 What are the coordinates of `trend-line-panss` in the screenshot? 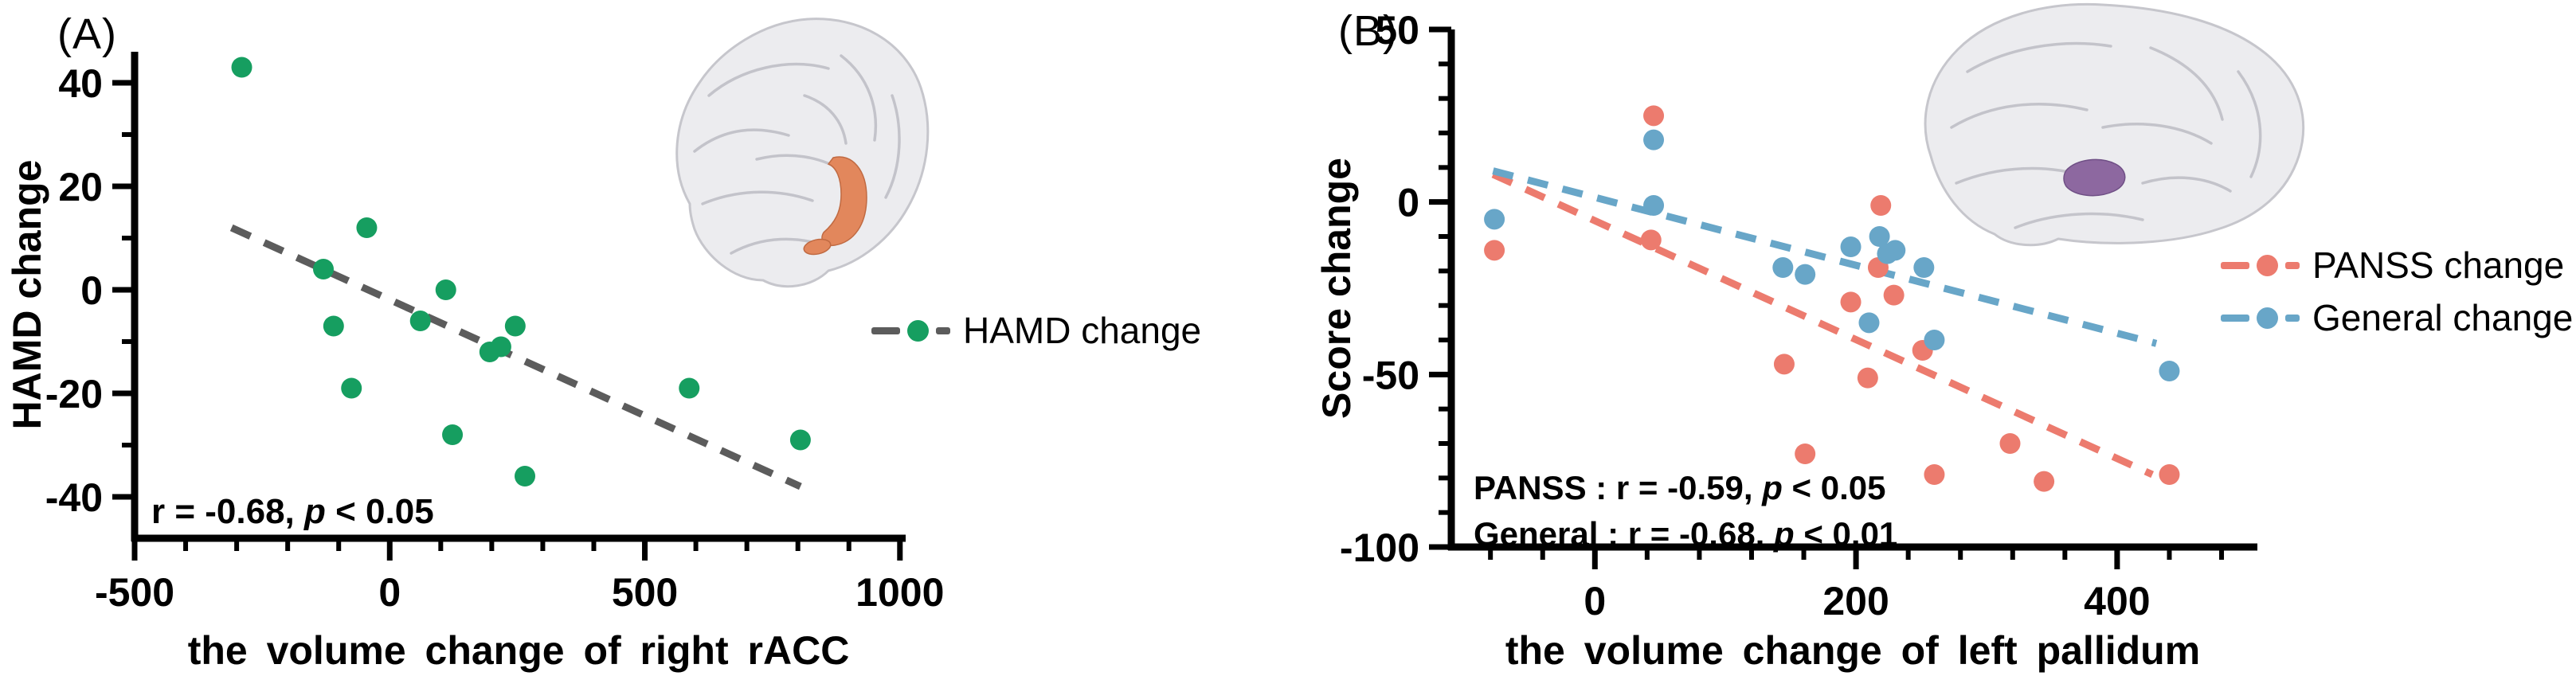 It's located at (1823, 324).